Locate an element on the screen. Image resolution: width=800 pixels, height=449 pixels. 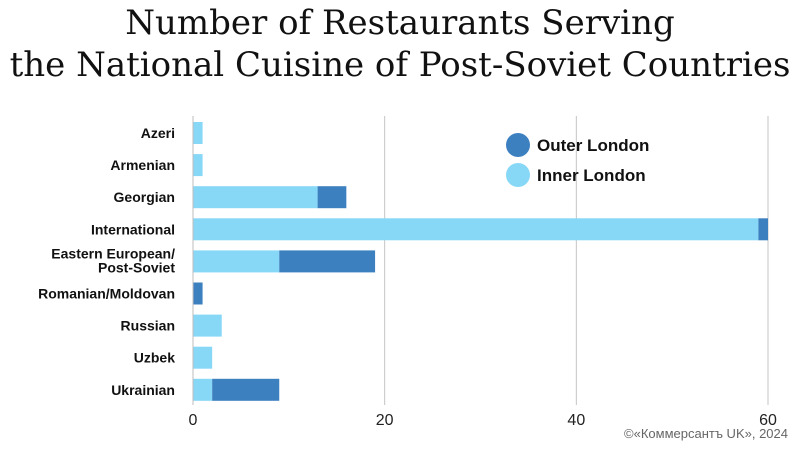
credit-text: ©«Коммерсантъ UK», 2024 is located at coordinates (706, 433).